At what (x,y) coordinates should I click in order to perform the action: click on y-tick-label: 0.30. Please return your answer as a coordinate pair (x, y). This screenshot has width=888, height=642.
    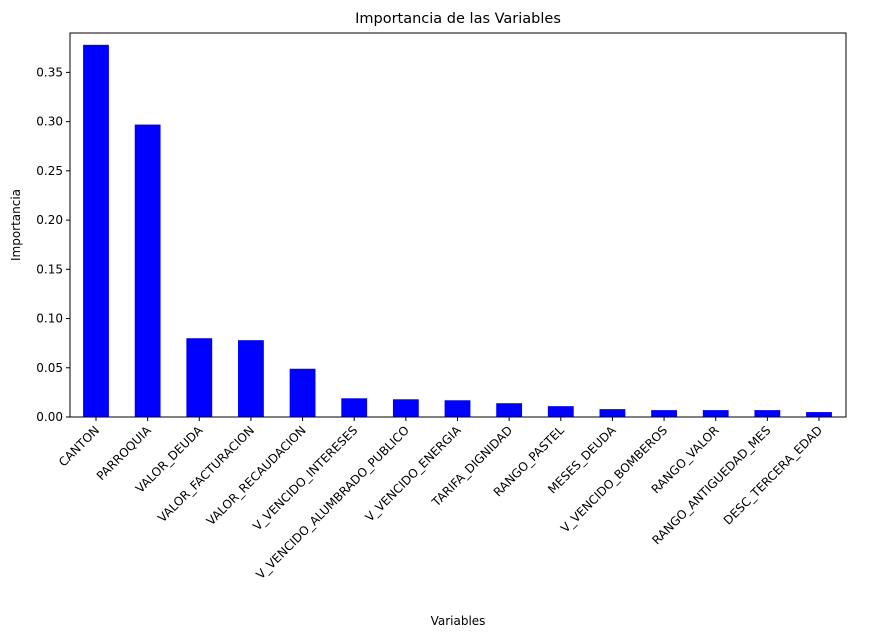
    Looking at the image, I should click on (49, 122).